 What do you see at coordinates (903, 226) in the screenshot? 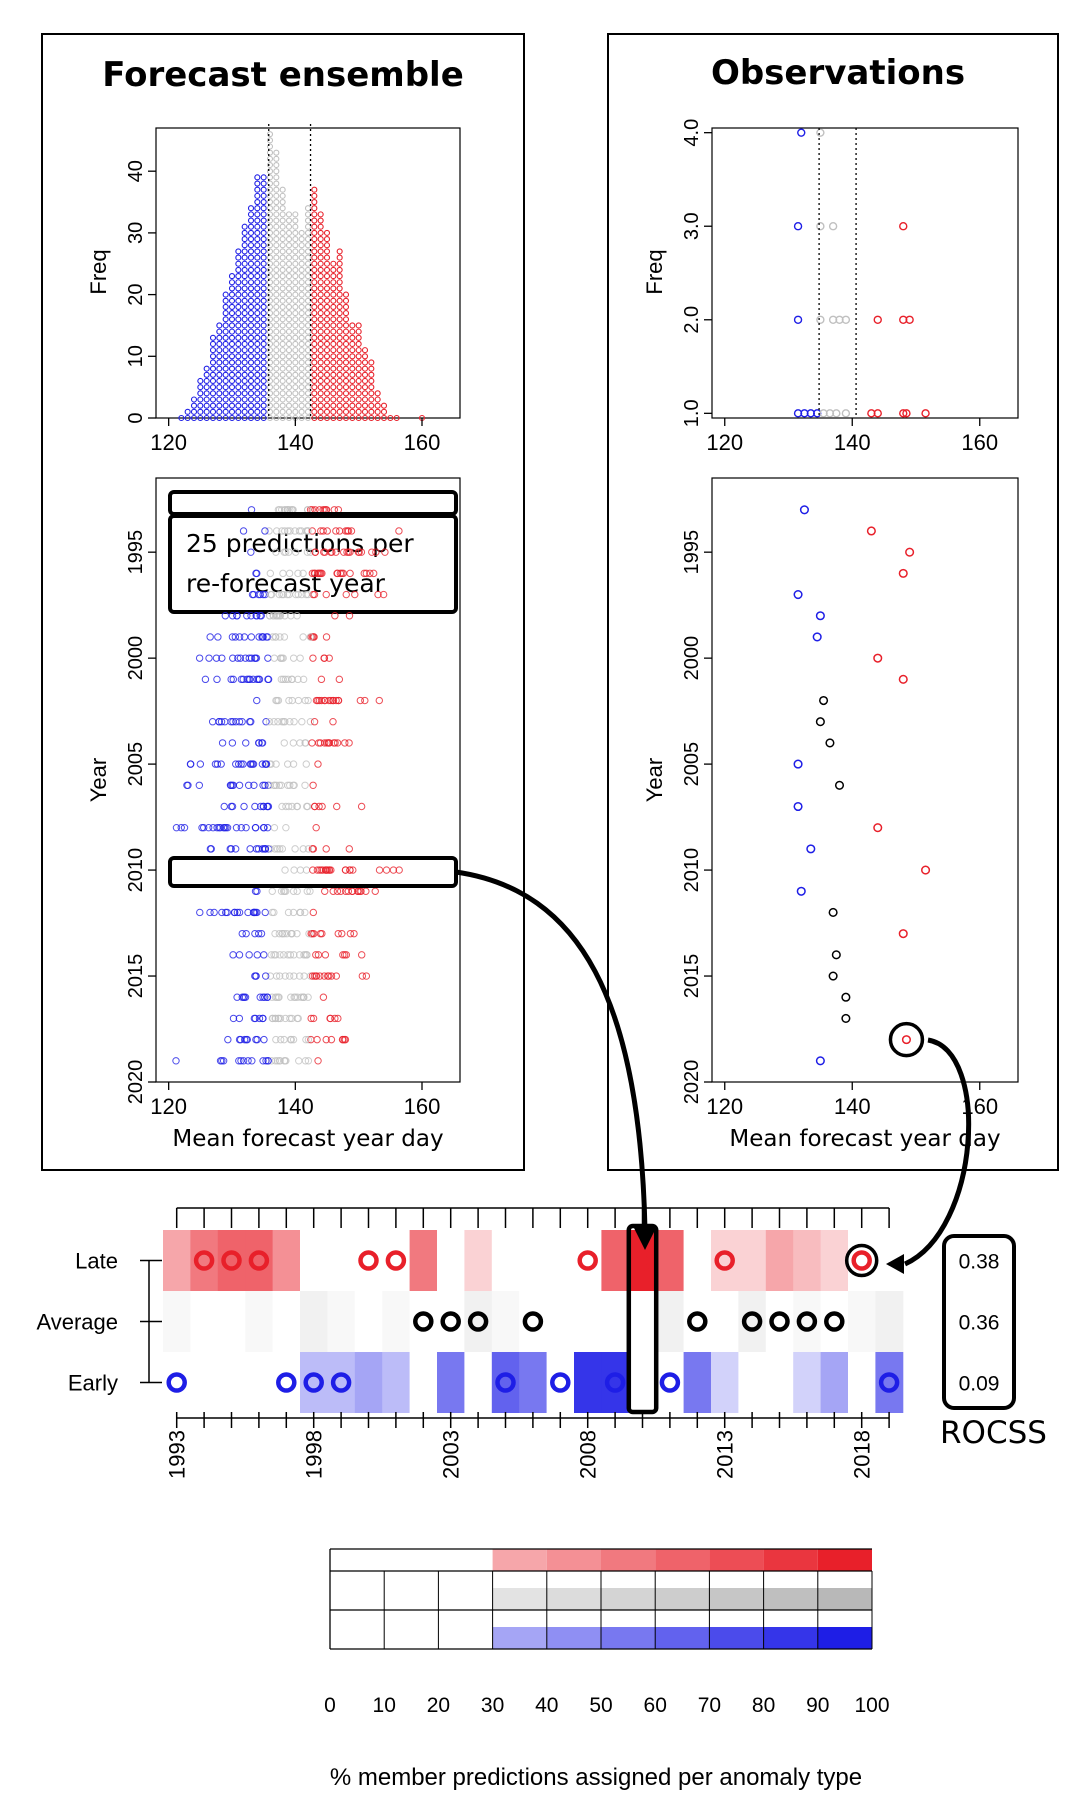
I see `observation-histogram-point` at bounding box center [903, 226].